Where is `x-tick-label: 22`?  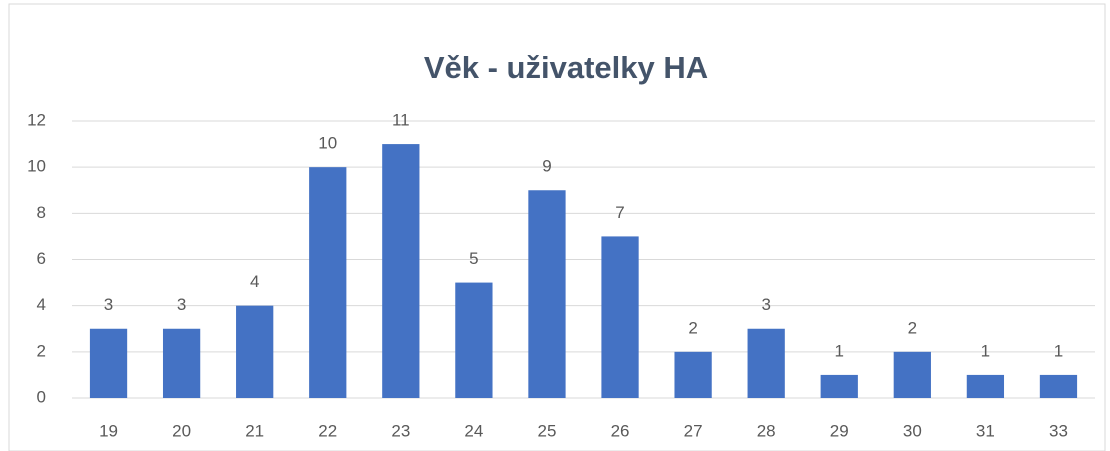 x-tick-label: 22 is located at coordinates (327, 430).